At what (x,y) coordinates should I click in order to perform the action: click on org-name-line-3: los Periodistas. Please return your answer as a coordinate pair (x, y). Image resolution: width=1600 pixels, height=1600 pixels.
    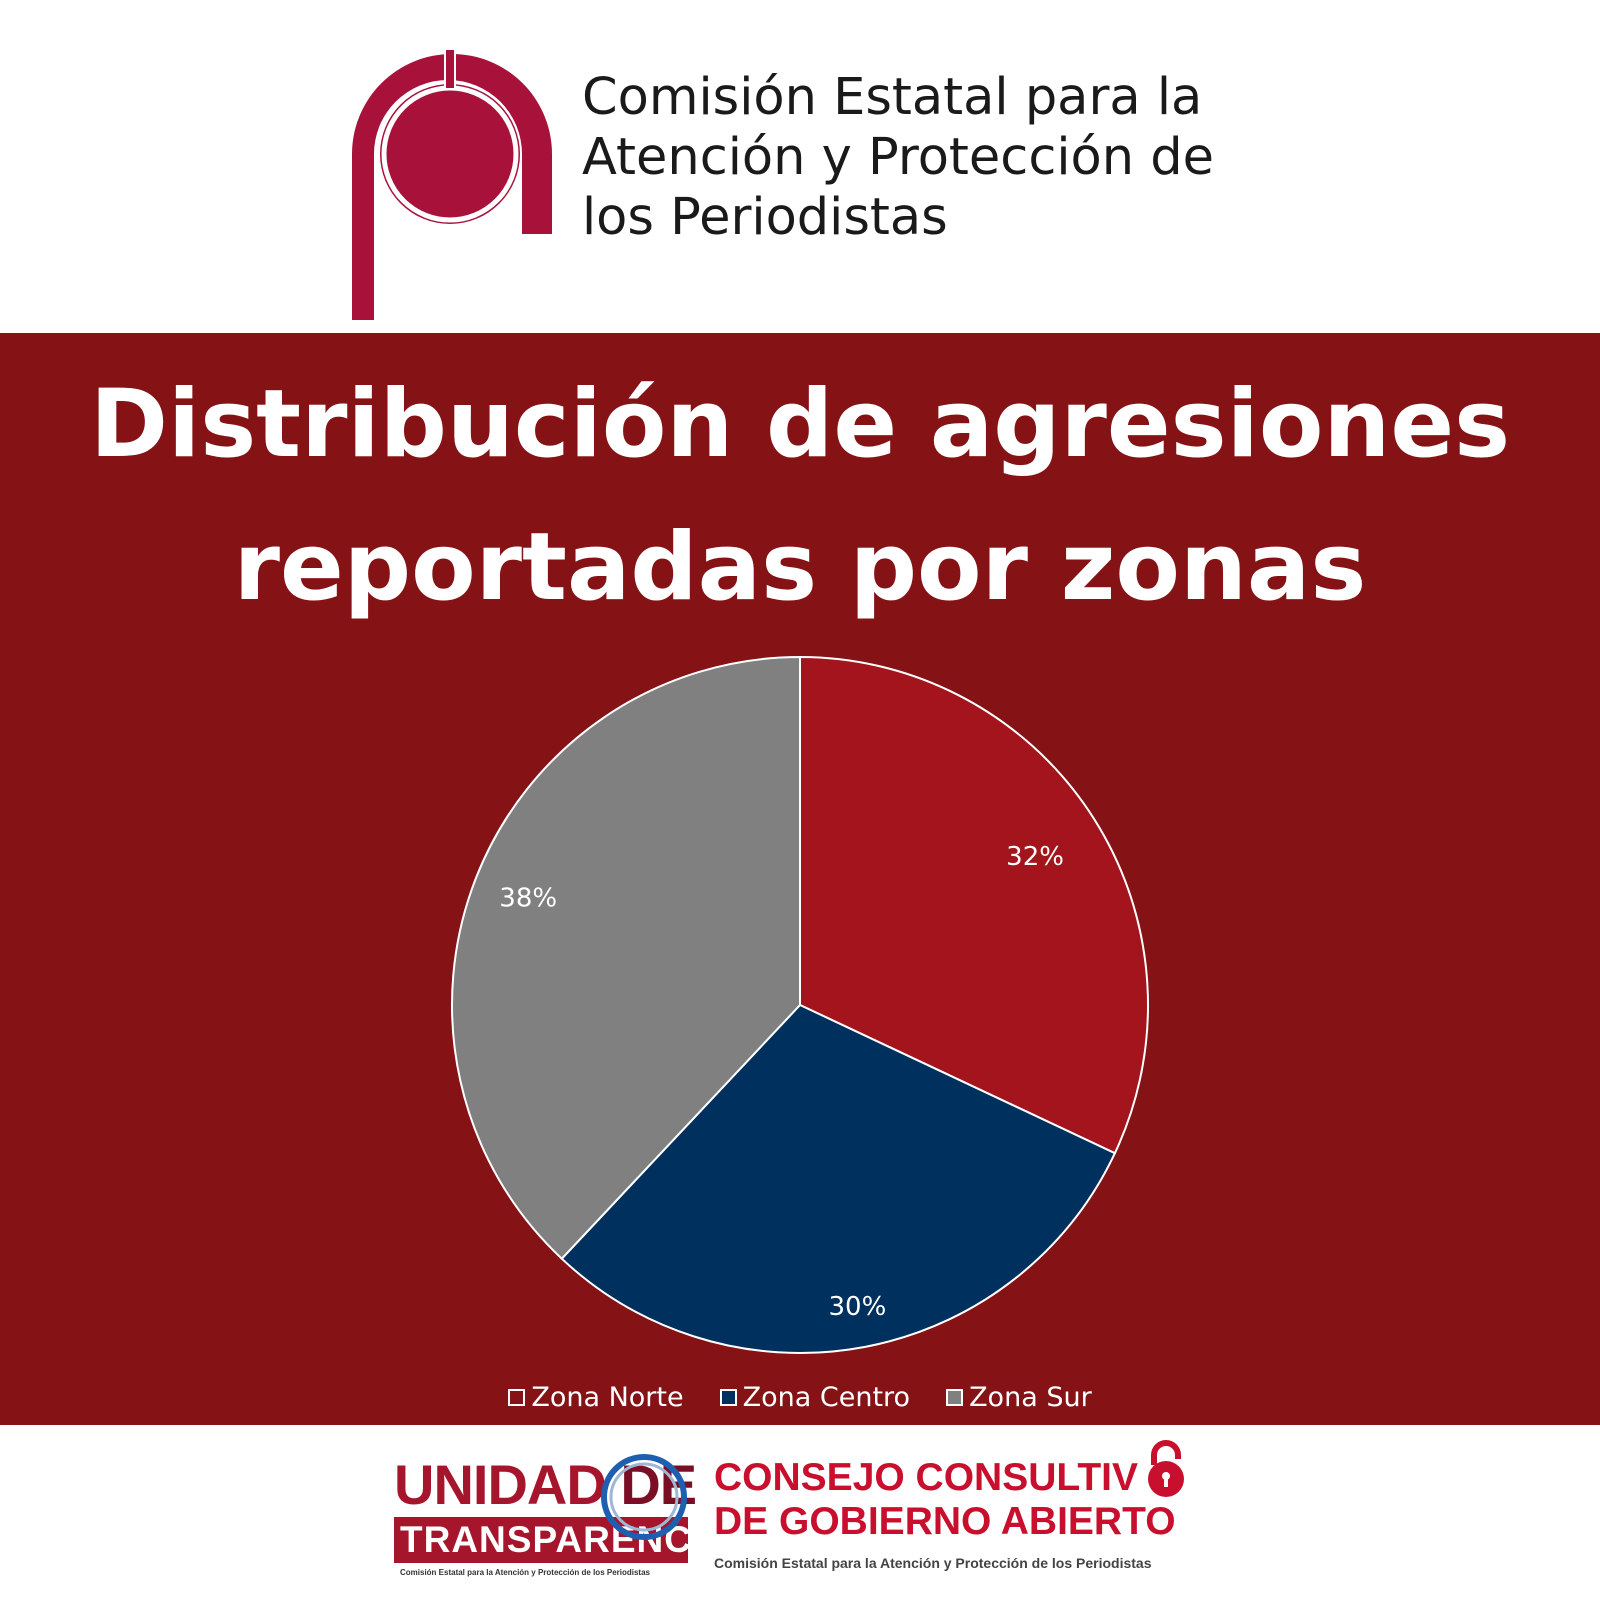
    Looking at the image, I should click on (765, 217).